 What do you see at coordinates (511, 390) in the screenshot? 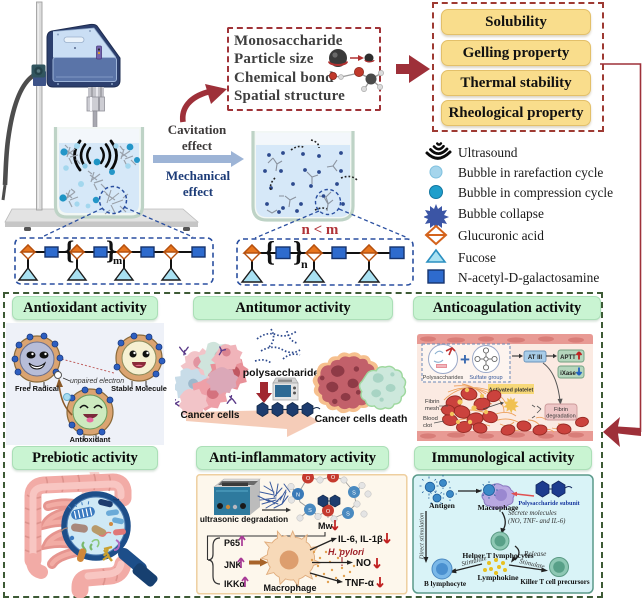
I see `svg-text: Activated platelet` at bounding box center [511, 390].